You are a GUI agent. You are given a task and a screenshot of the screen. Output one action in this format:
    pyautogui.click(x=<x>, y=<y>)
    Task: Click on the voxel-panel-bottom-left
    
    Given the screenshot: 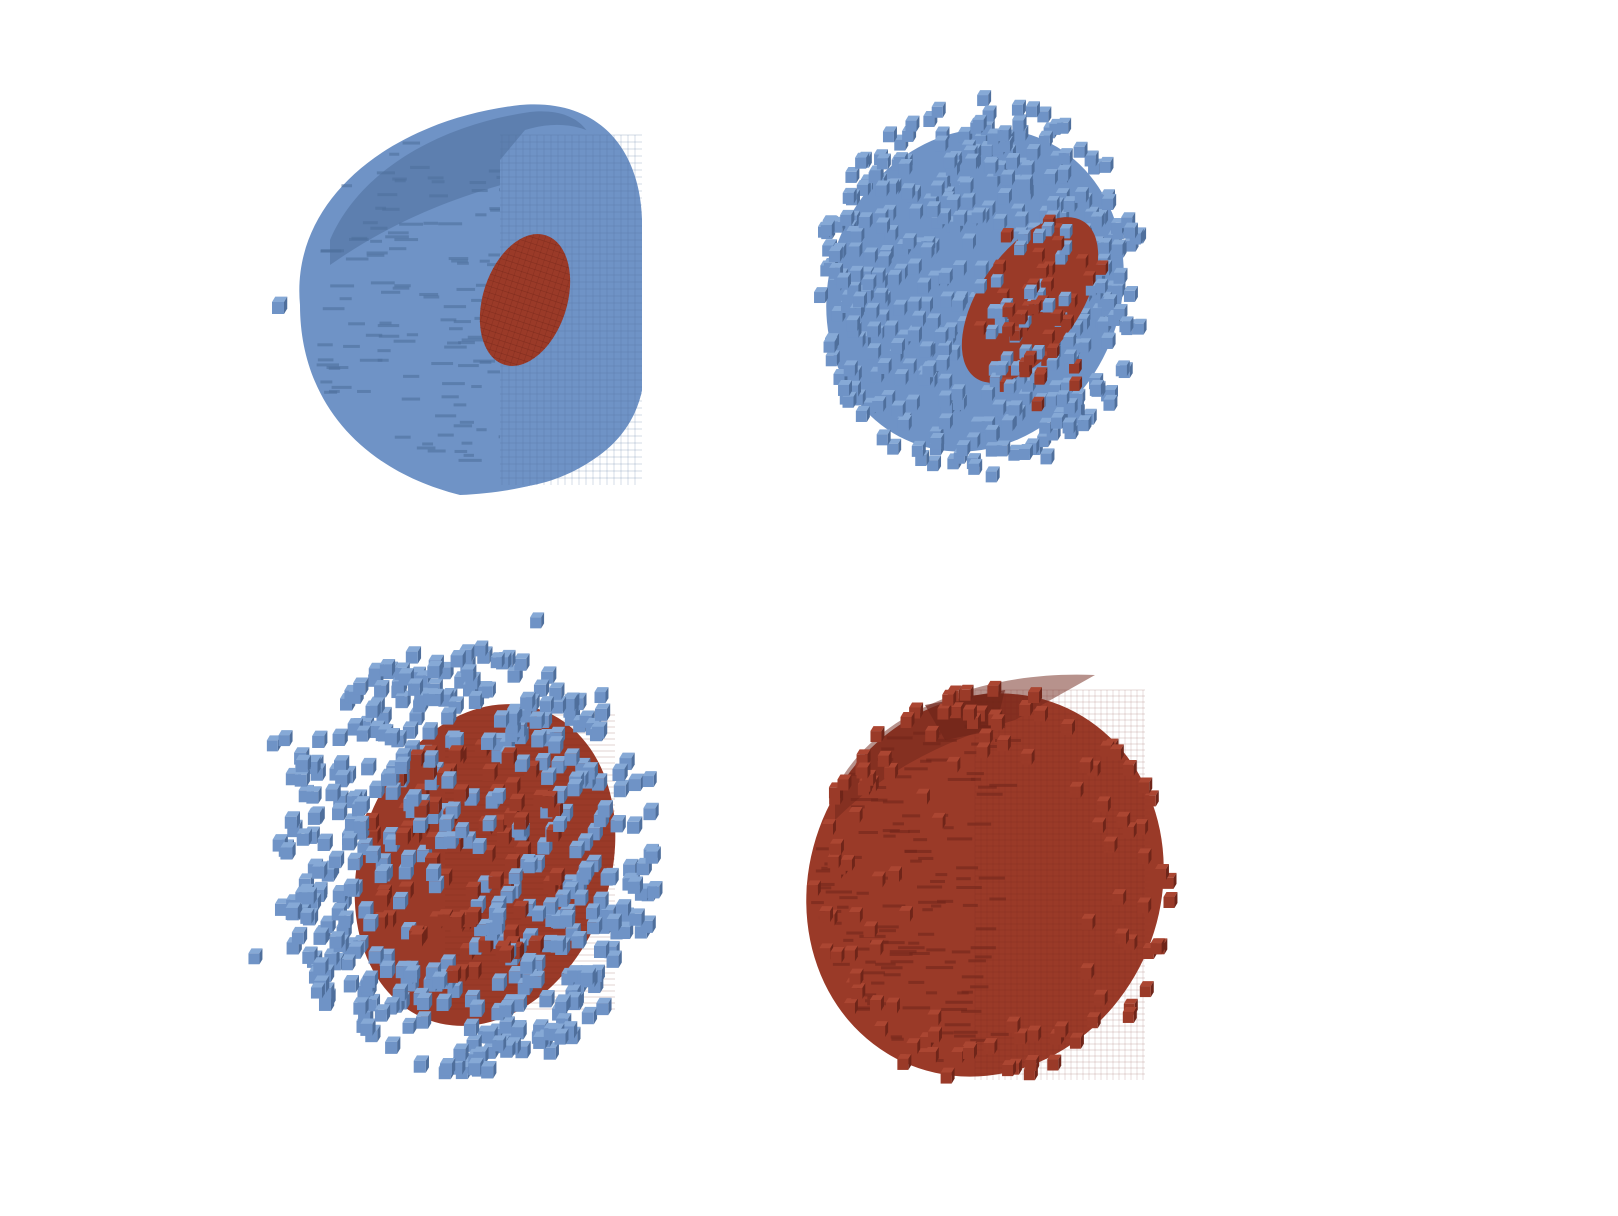 What is the action you would take?
    pyautogui.click(x=455, y=846)
    